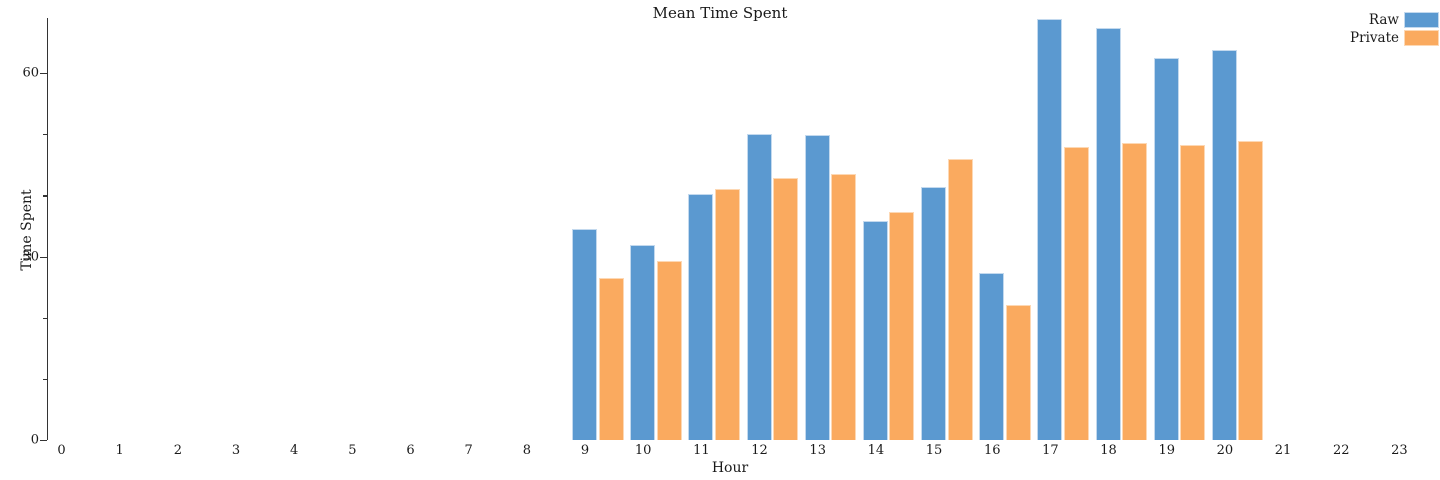 This screenshot has width=1440, height=480. What do you see at coordinates (1394, 29) in the screenshot?
I see `legend: Raw Private` at bounding box center [1394, 29].